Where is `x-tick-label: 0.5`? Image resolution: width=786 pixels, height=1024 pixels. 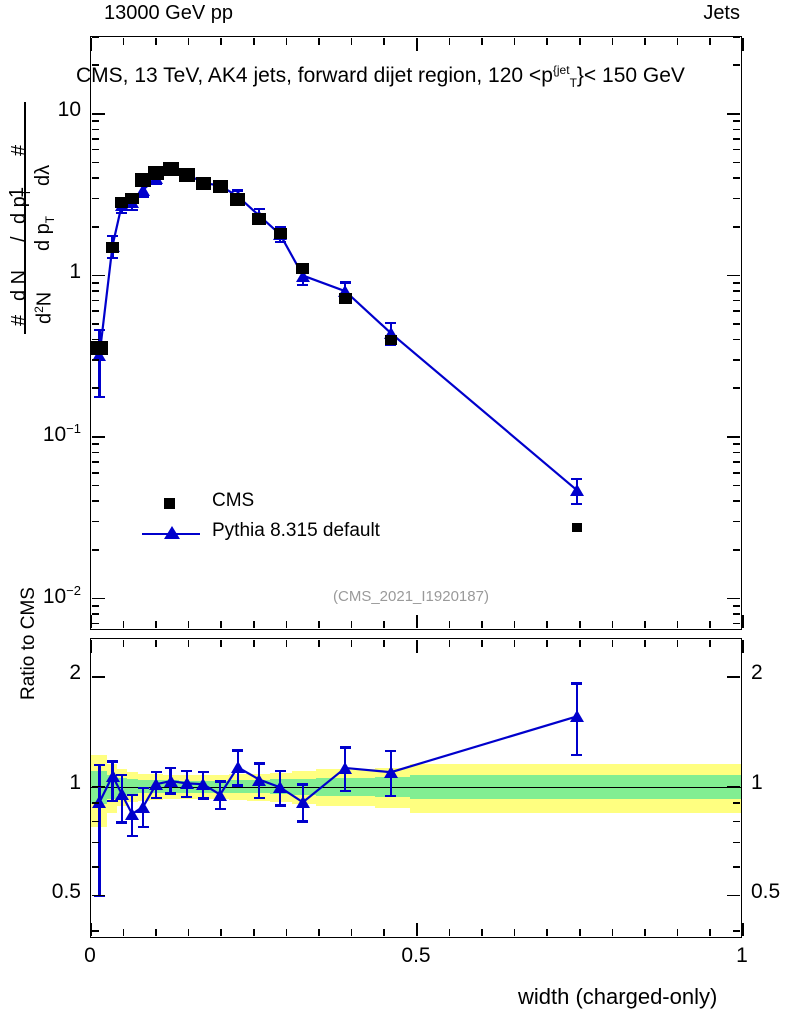
x-tick-label: 0.5 is located at coordinates (416, 955).